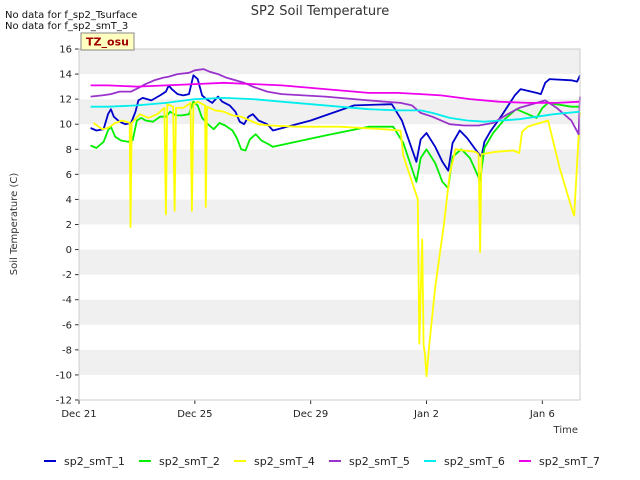  Describe the element at coordinates (65, 100) in the screenshot. I see `y-tick-label: 12` at that location.